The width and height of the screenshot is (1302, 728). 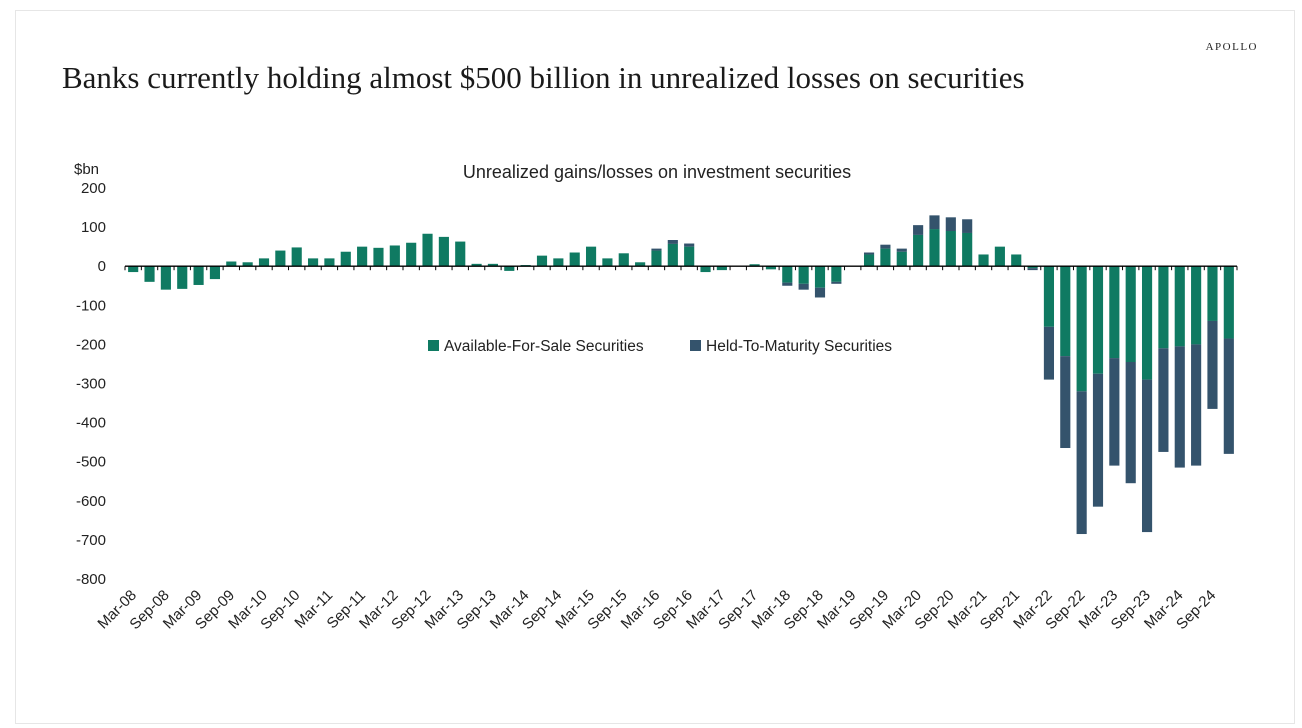 What do you see at coordinates (672, 255) in the screenshot?
I see `afs-bar-2016Q2` at bounding box center [672, 255].